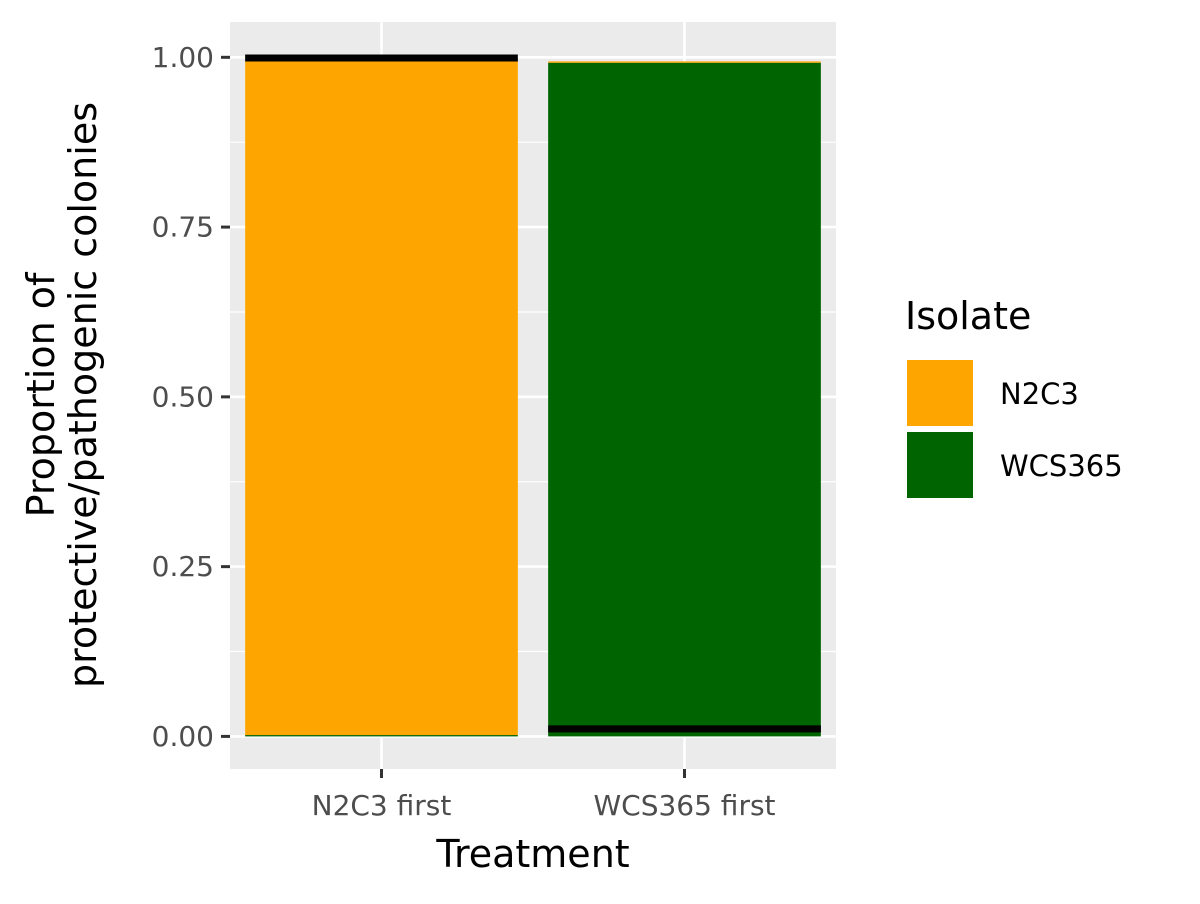 The image size is (1200, 904). What do you see at coordinates (183, 566) in the screenshot?
I see `y-tick-label: 0.25` at bounding box center [183, 566].